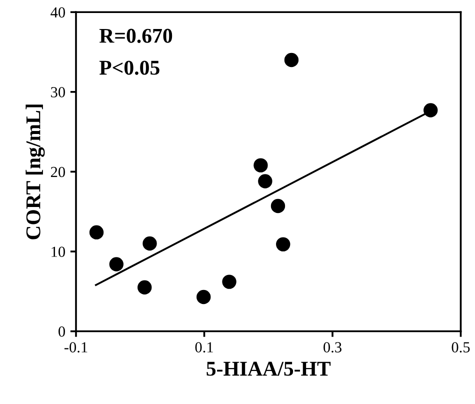  What do you see at coordinates (461, 347) in the screenshot?
I see `x-tick-label: 0.5` at bounding box center [461, 347].